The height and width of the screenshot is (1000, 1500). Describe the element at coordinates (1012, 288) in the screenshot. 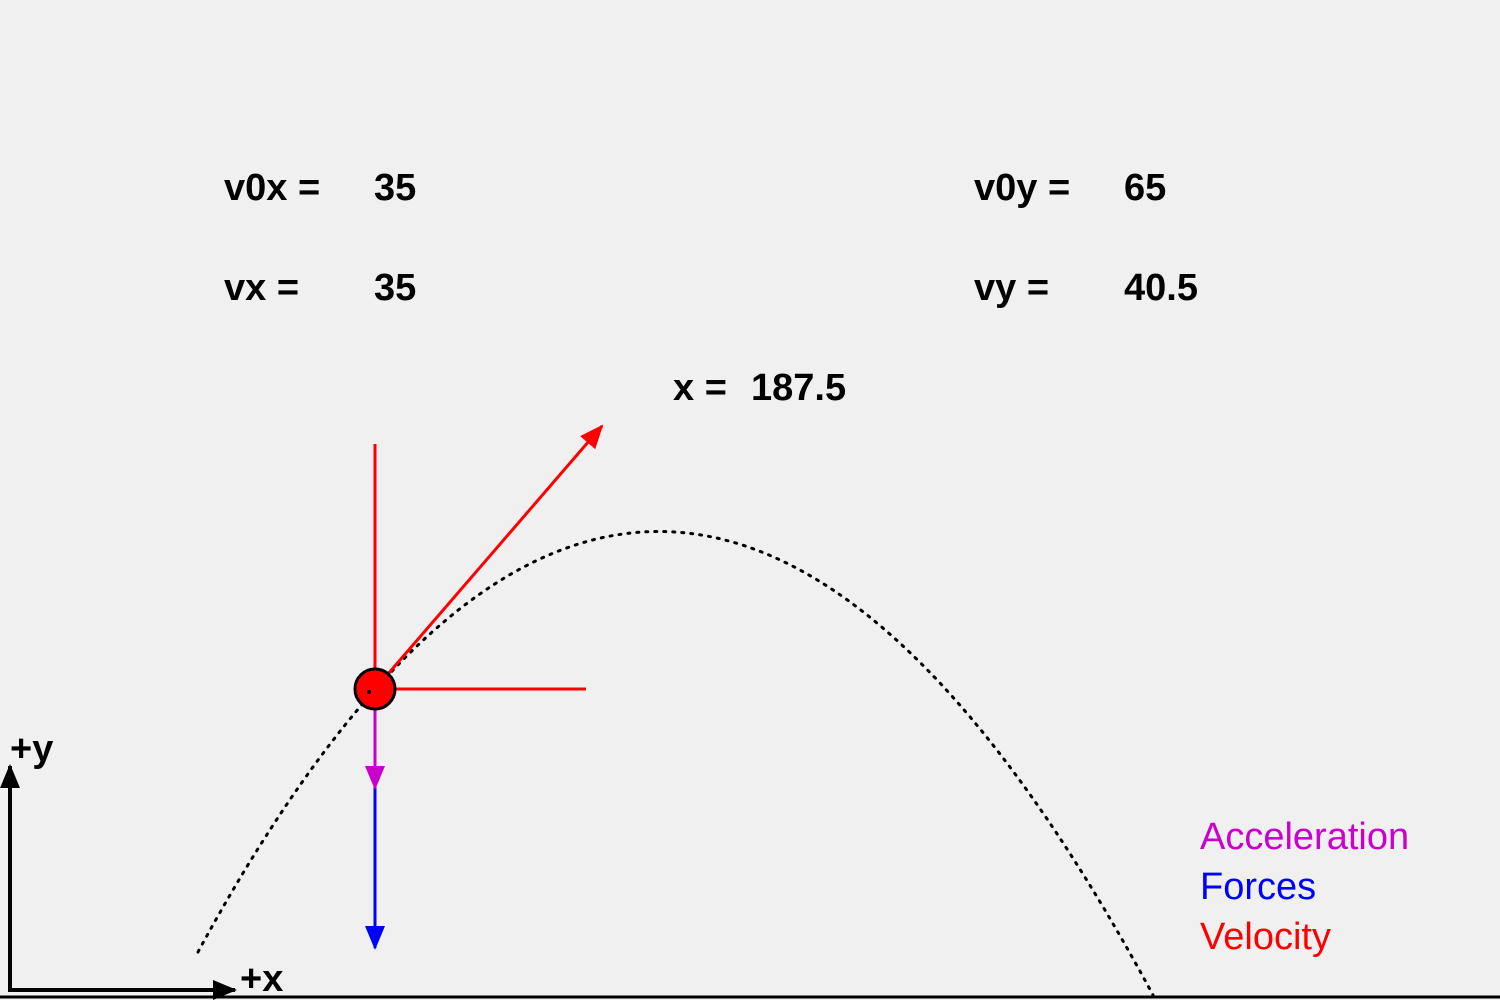

I see `vy-label: vy =` at that location.